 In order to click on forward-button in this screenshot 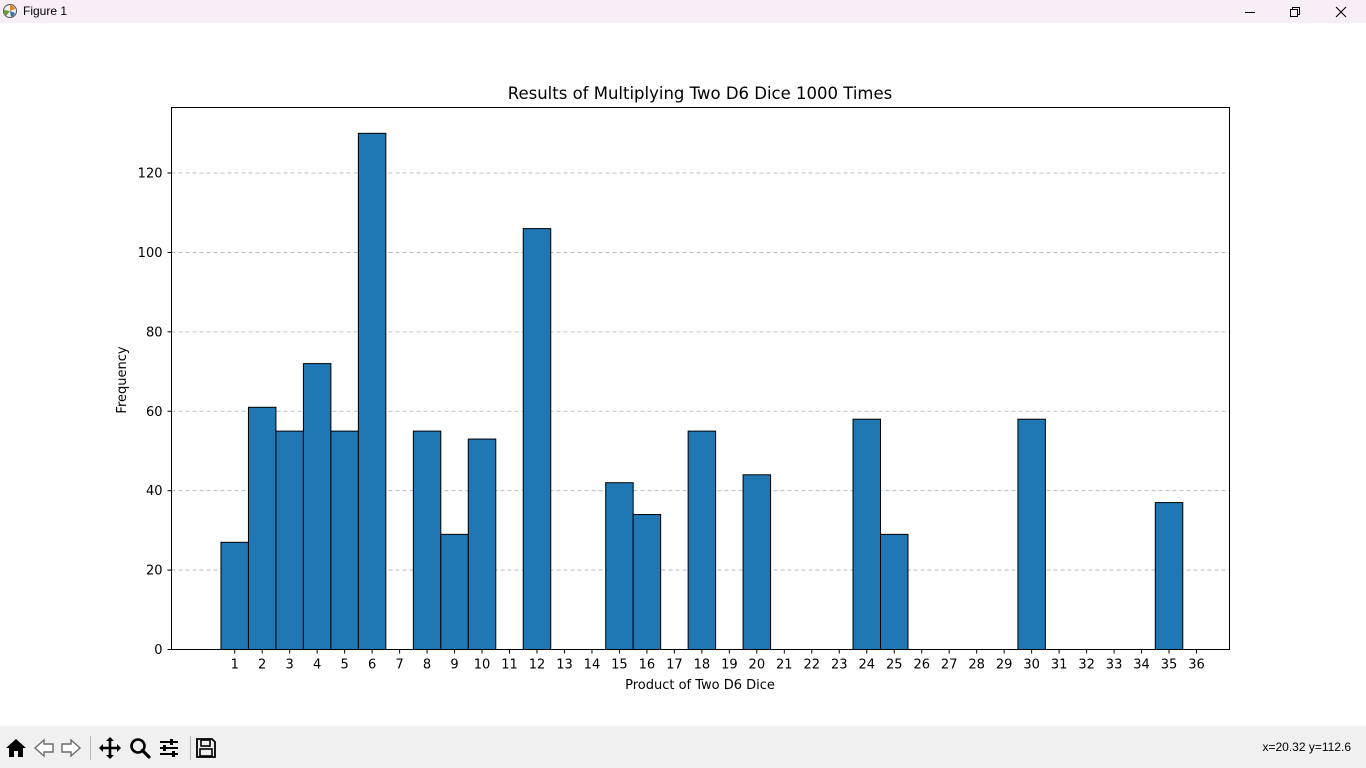, I will do `click(71, 748)`.